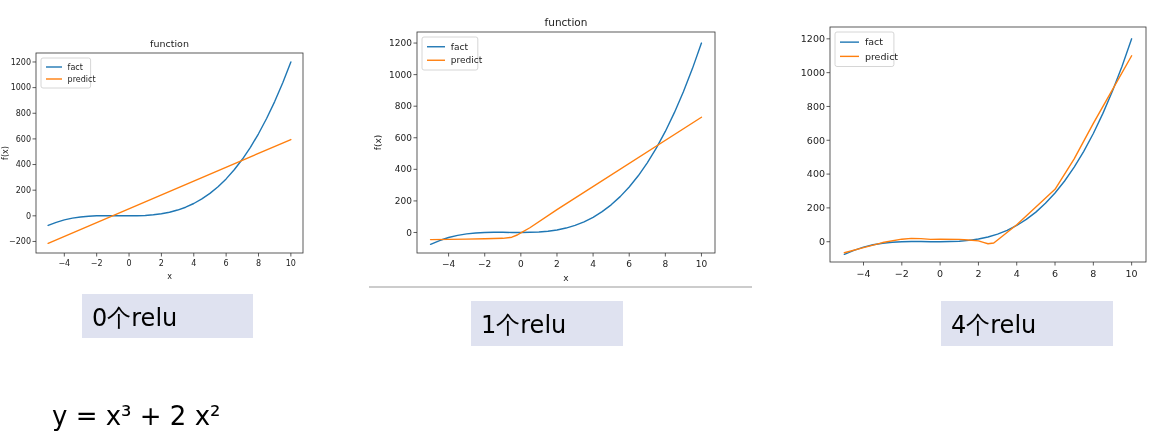  What do you see at coordinates (136, 416) in the screenshot?
I see `text: y = x³ + 2 x²` at bounding box center [136, 416].